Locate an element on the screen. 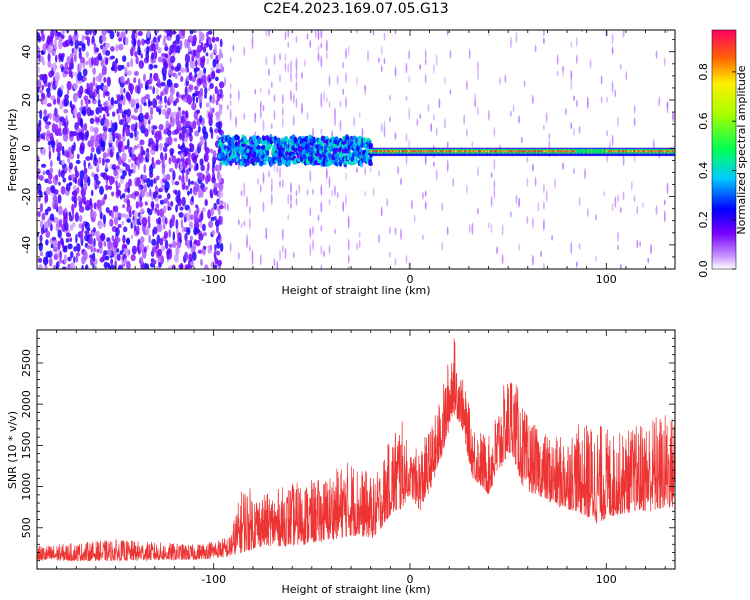  colorbar-label: Normalized spectral amplitude is located at coordinates (741, 149).